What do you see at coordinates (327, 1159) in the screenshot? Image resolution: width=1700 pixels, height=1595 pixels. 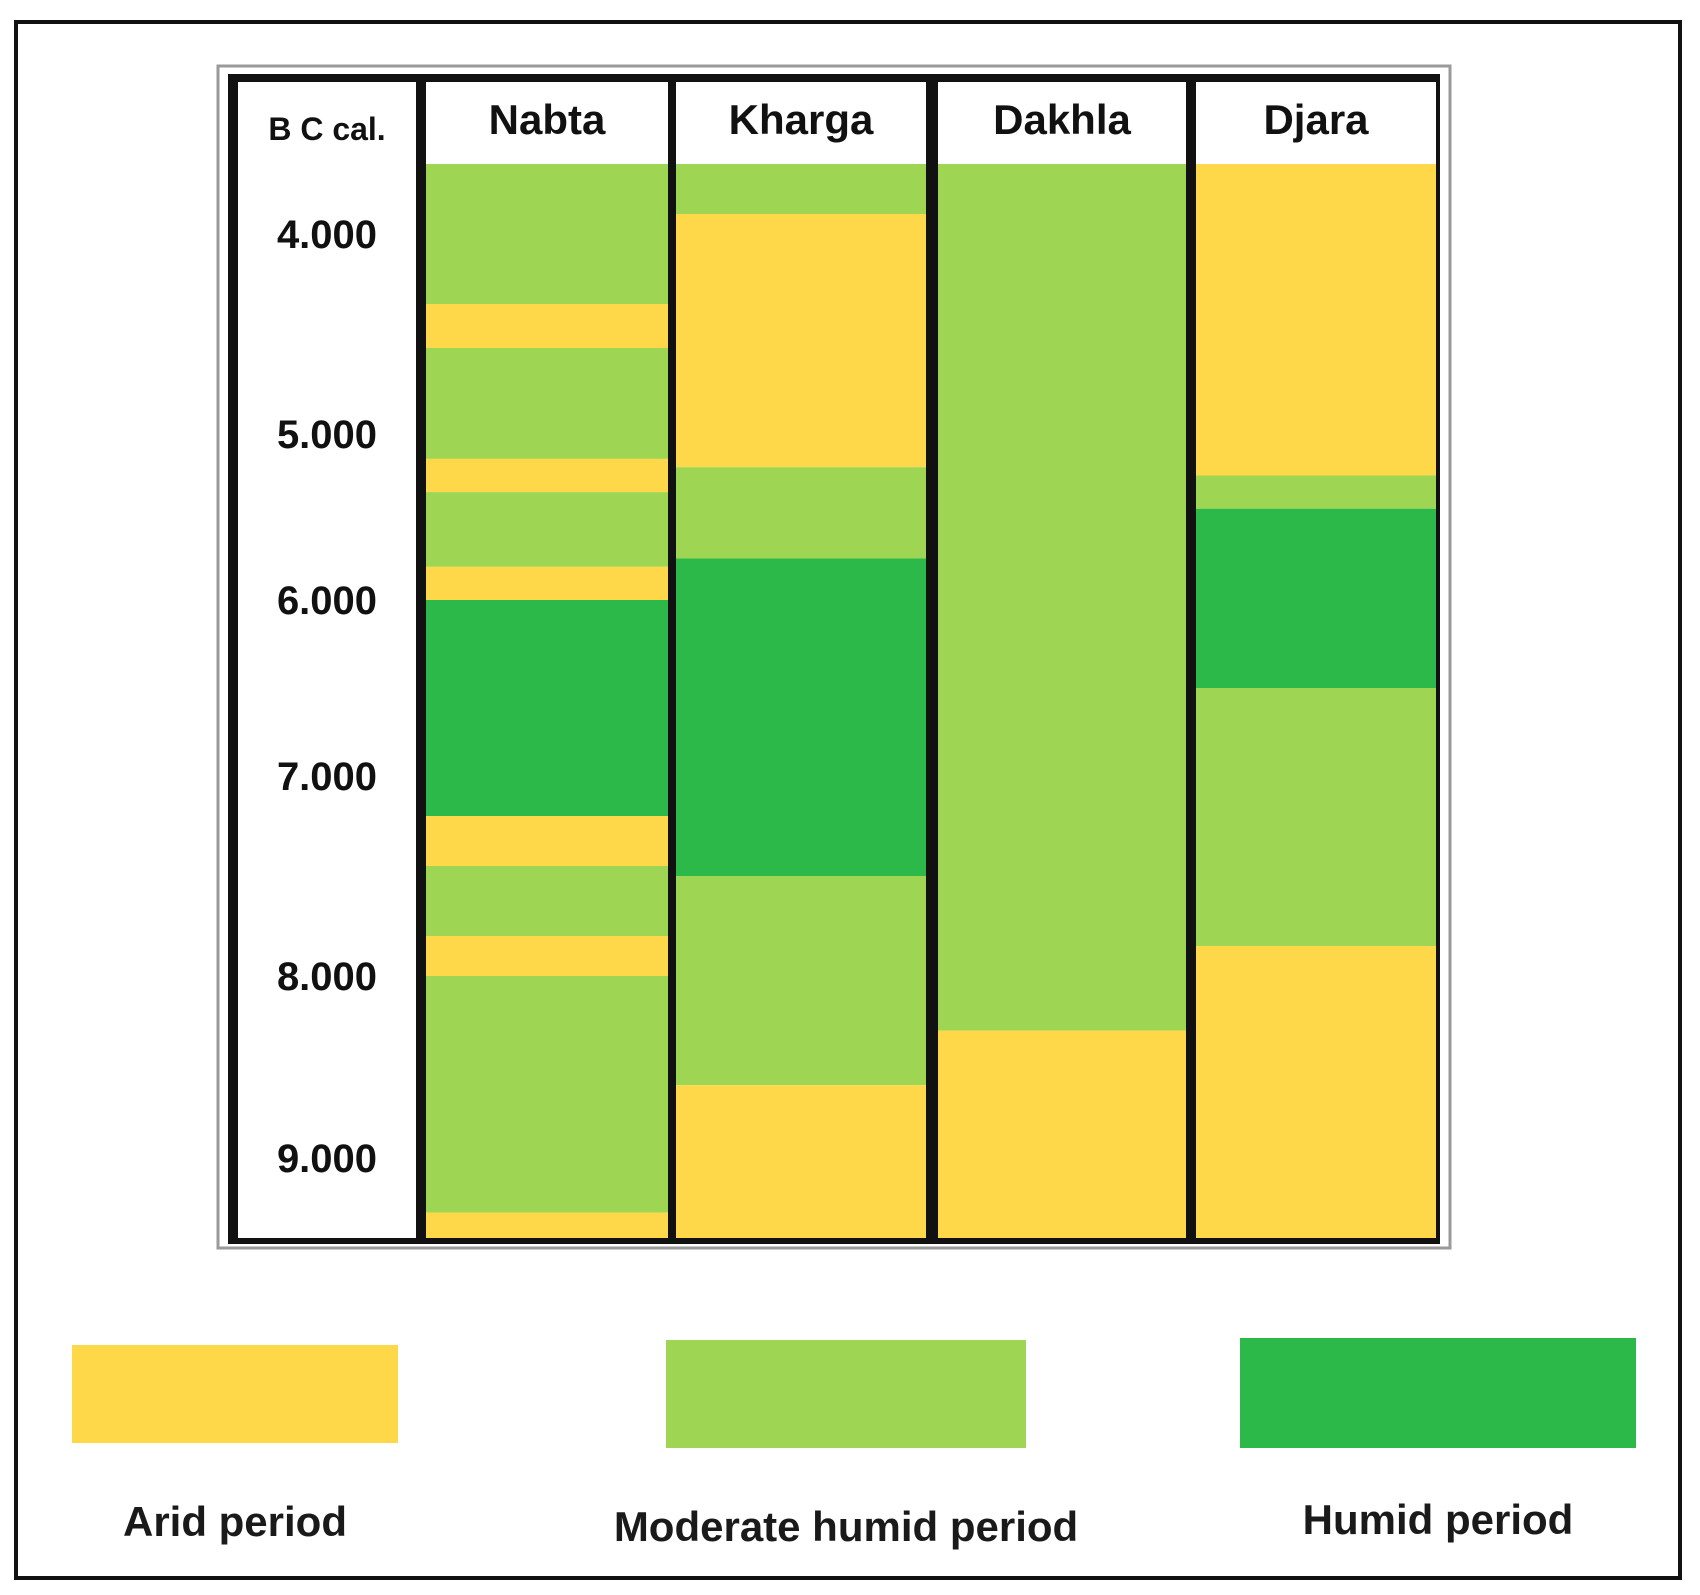 I see `tick-label: 9.000` at bounding box center [327, 1159].